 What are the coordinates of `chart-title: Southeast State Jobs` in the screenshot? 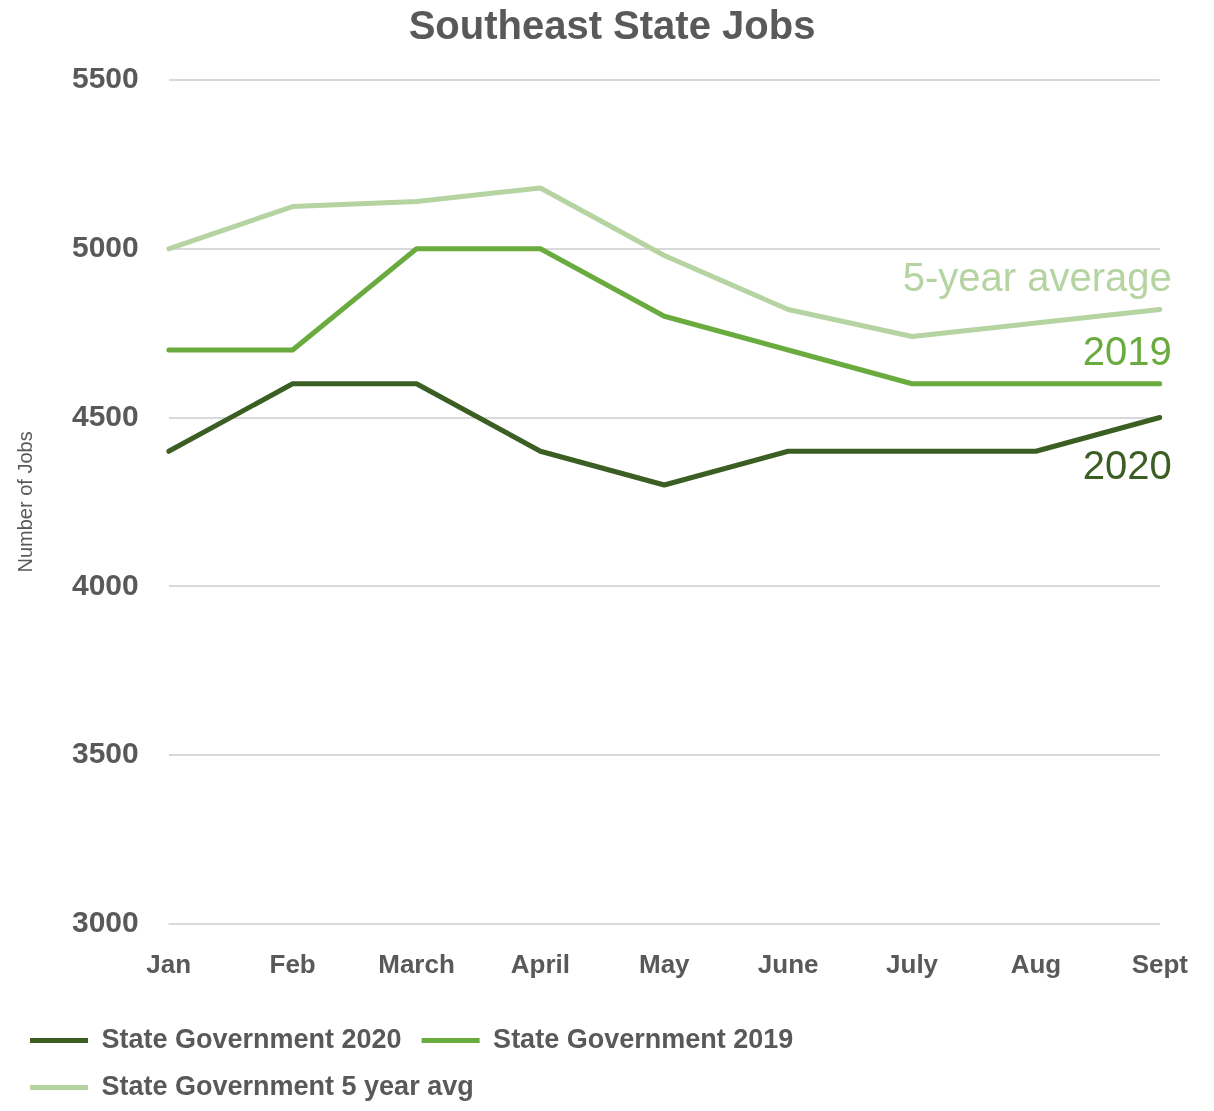 It's located at (612, 25).